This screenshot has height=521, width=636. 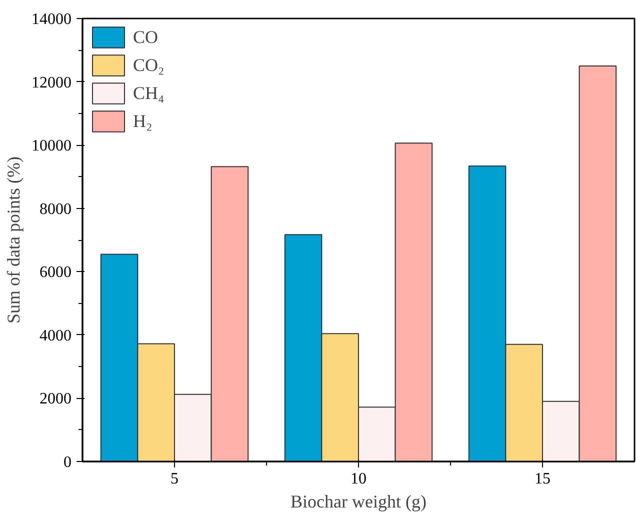 What do you see at coordinates (174, 479) in the screenshot?
I see `x-tick-label: 5` at bounding box center [174, 479].